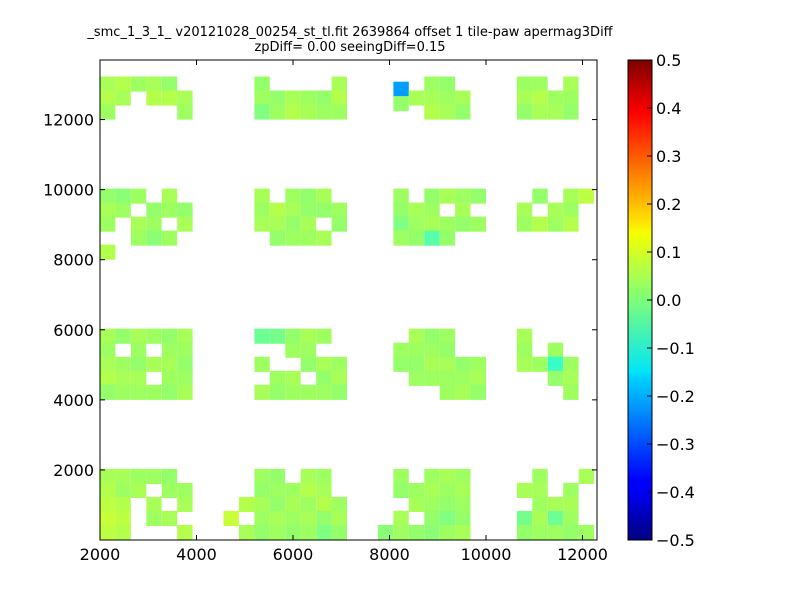 Image resolution: width=800 pixels, height=600 pixels. What do you see at coordinates (582, 554) in the screenshot?
I see `x-tick-label: 12000` at bounding box center [582, 554].